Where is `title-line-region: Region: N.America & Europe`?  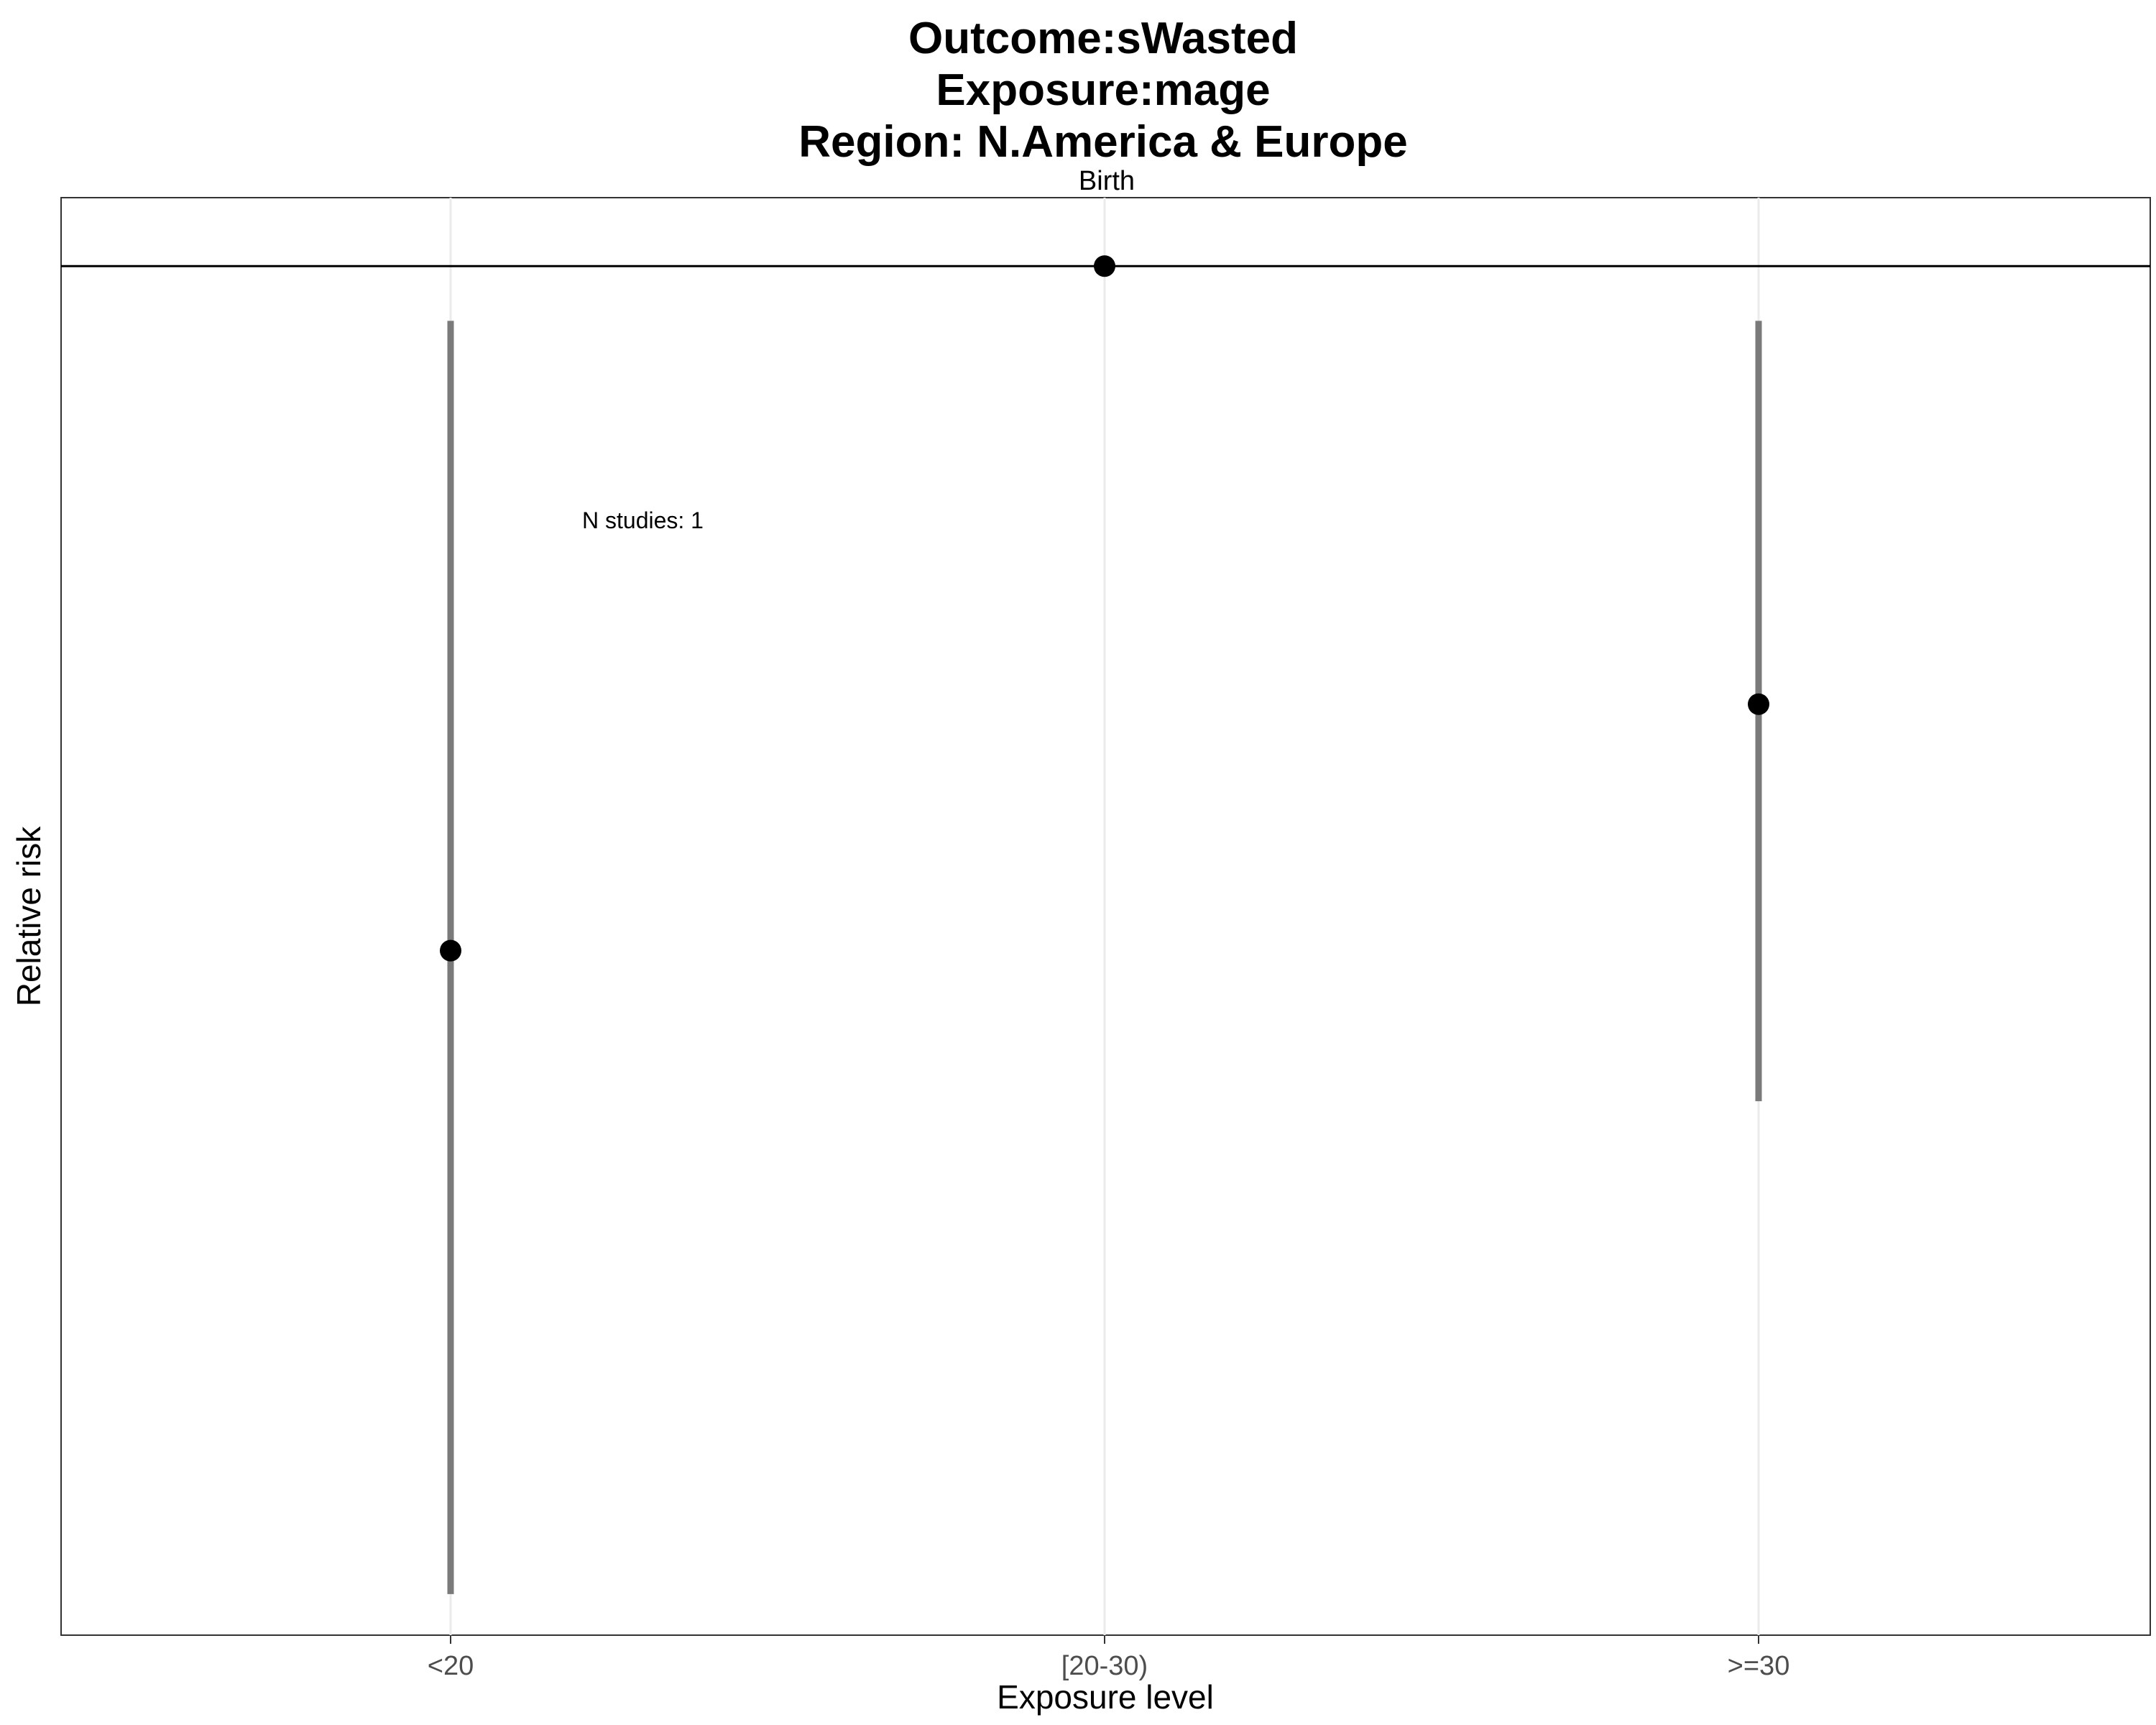 title-line-region: Region: N.America & Europe is located at coordinates (1103, 142).